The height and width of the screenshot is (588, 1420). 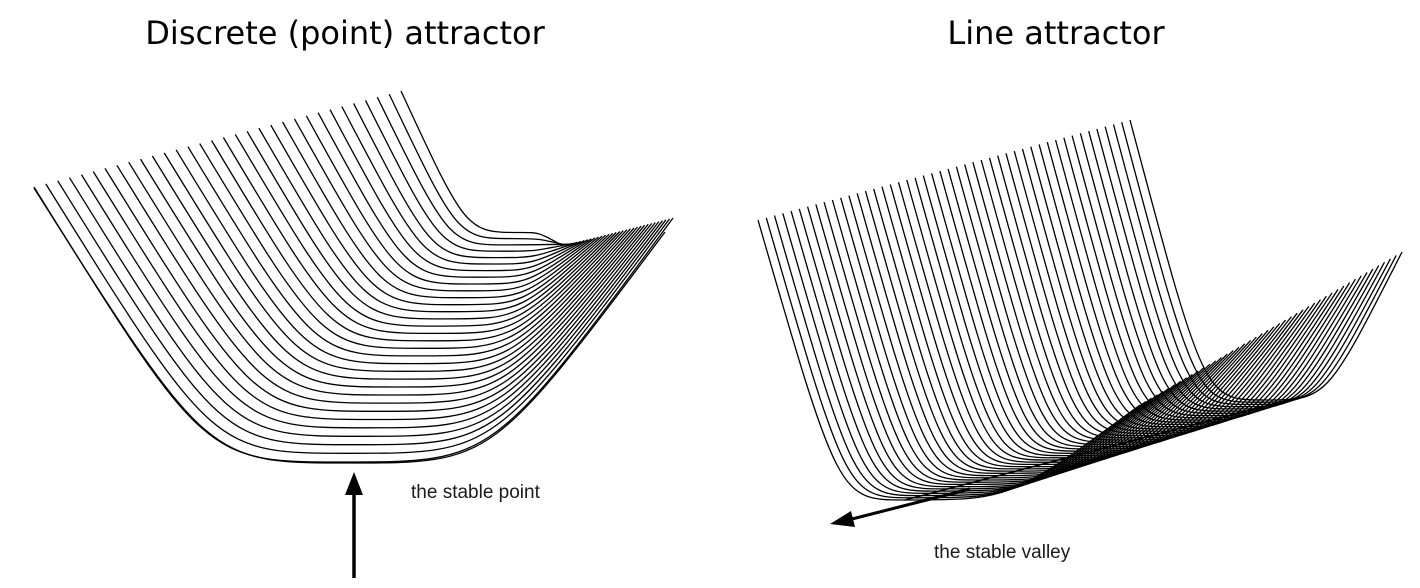 What do you see at coordinates (900, 507) in the screenshot?
I see `stable-valley-arrow` at bounding box center [900, 507].